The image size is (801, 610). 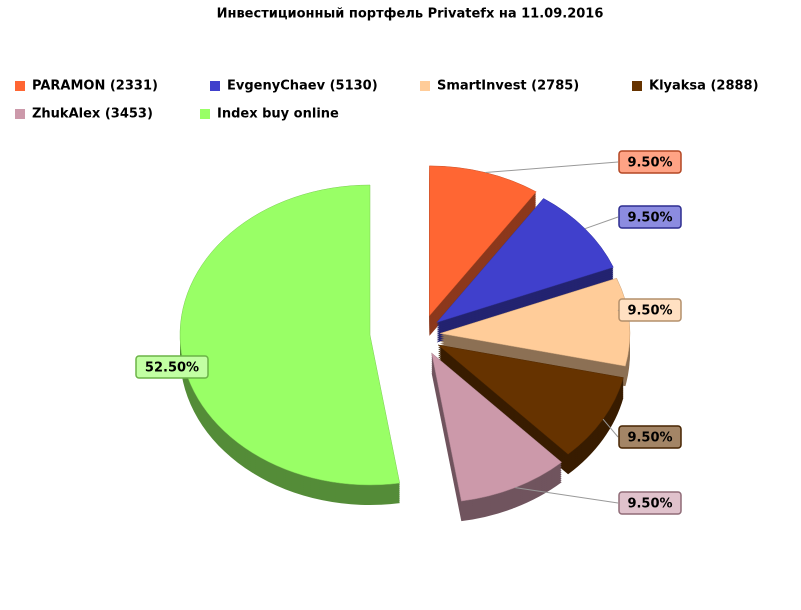 I want to click on legend-label: EvgenyChaev (5130), so click(x=302, y=86).